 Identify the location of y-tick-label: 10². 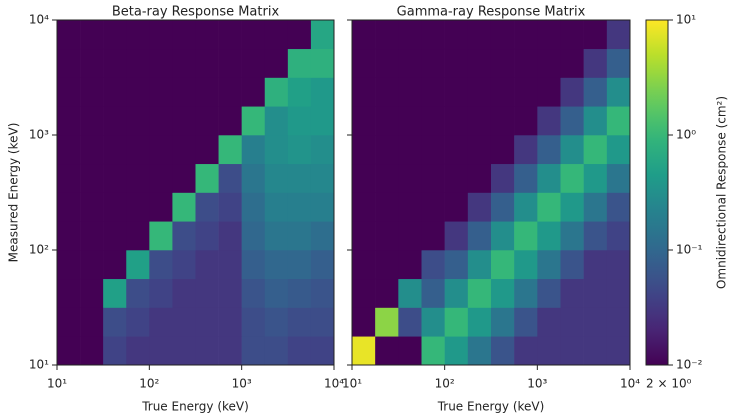
(39, 250).